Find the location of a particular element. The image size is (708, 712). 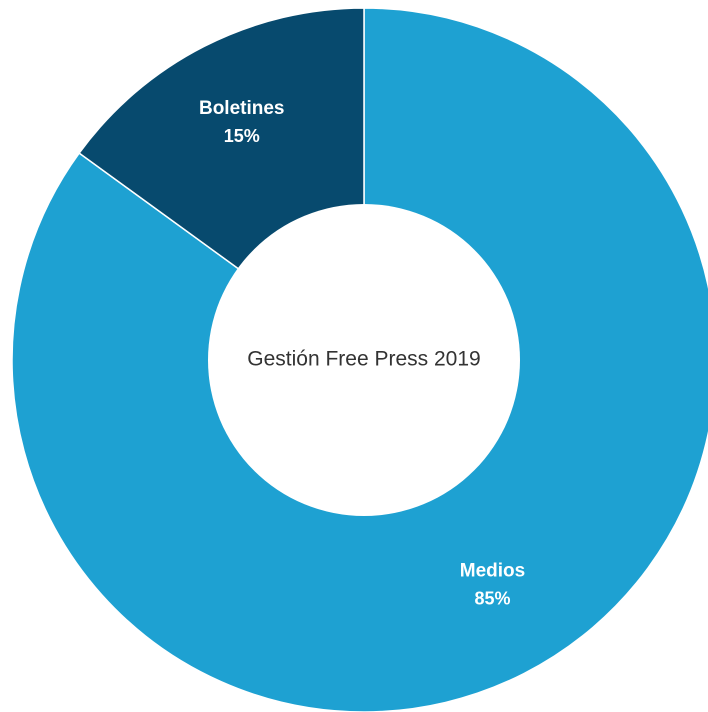

slice-label-name: Medios is located at coordinates (492, 571).